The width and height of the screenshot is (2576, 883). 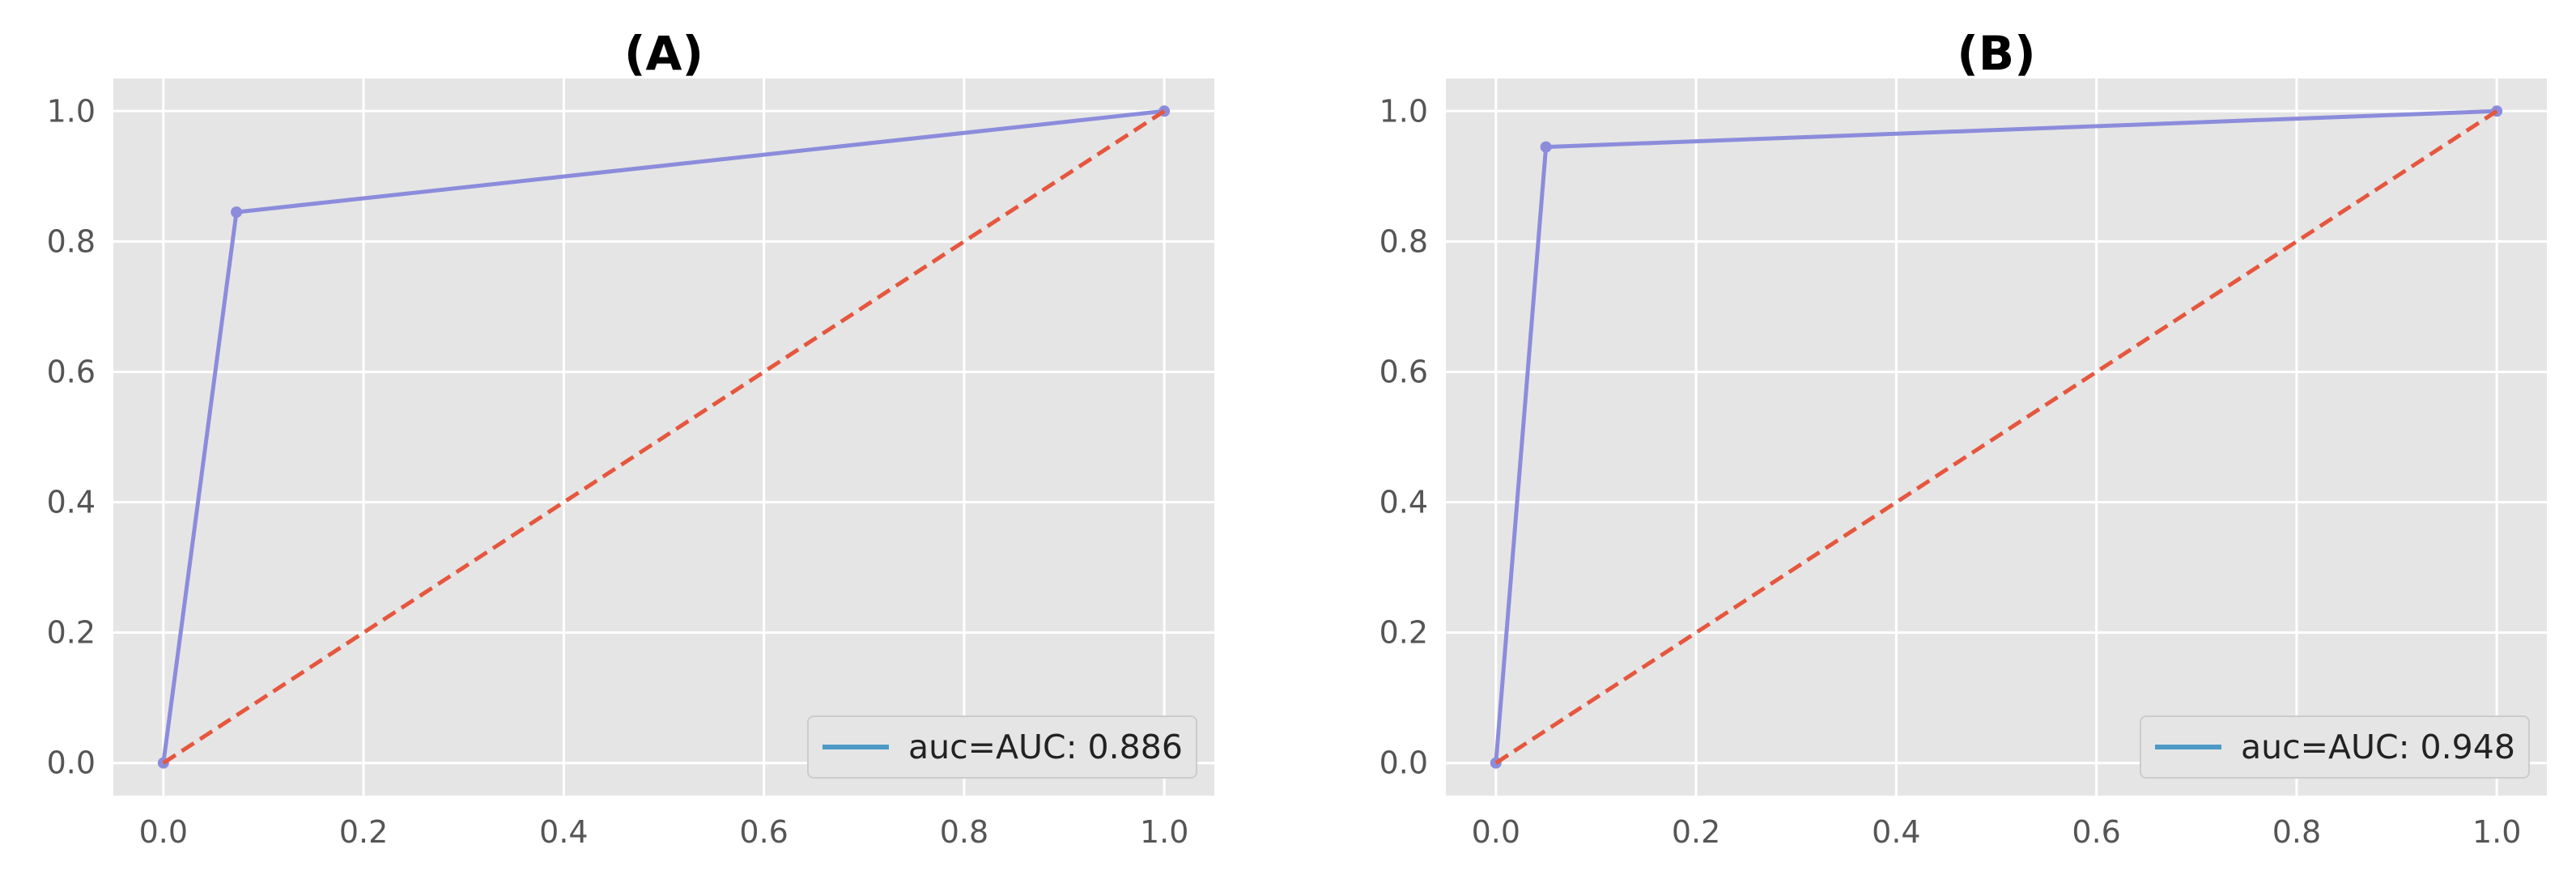 I want to click on legend: auc=AUC: 0.886, so click(x=1002, y=747).